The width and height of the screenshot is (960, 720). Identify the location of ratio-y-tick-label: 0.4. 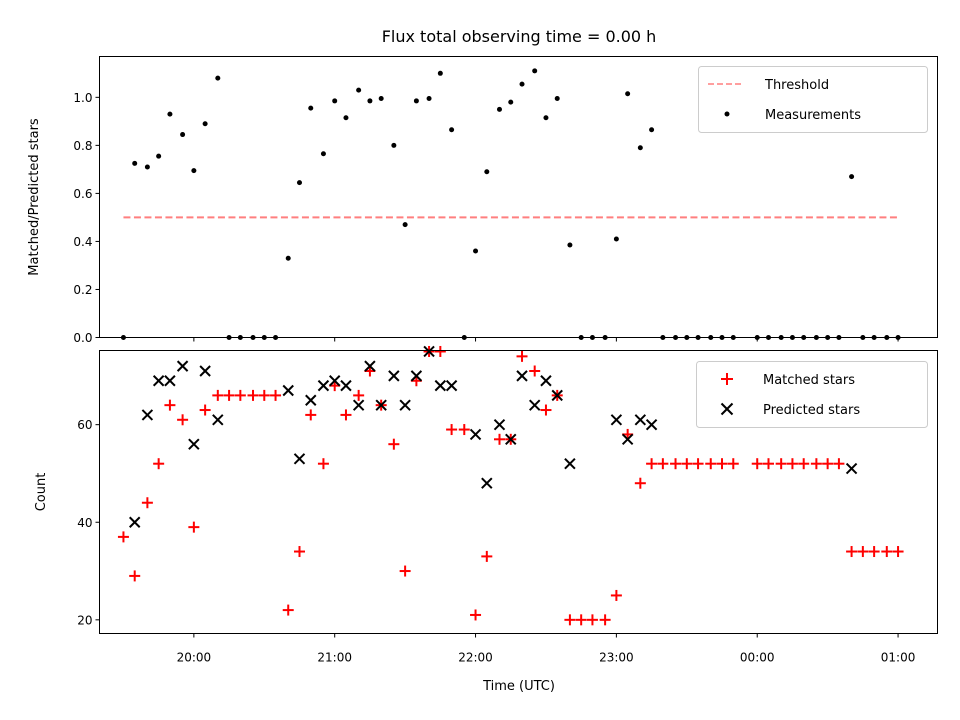
(82, 242).